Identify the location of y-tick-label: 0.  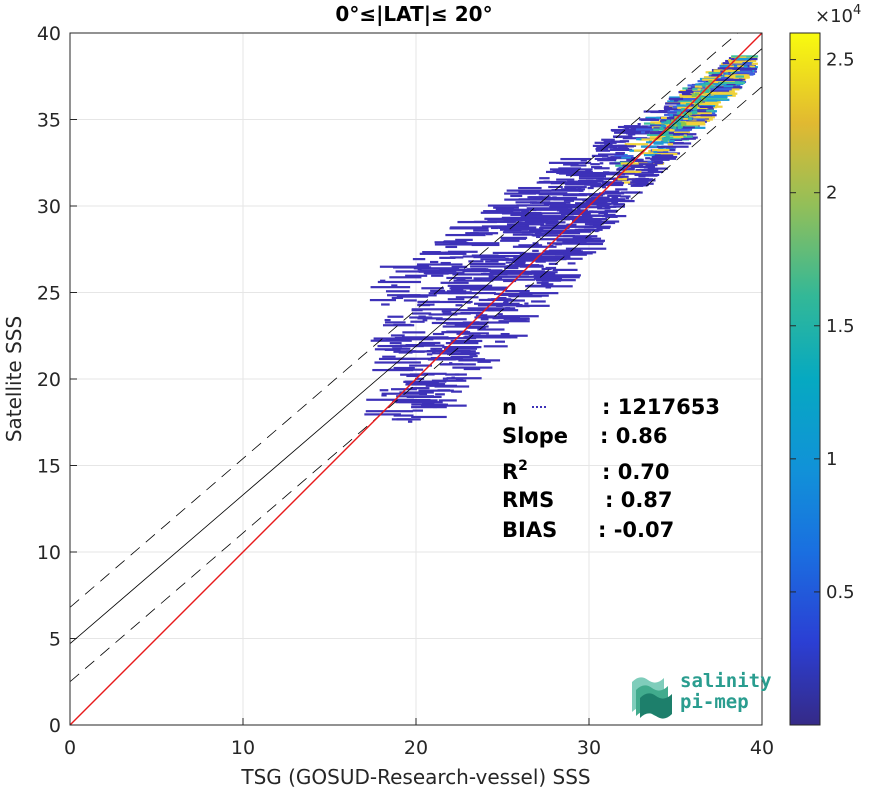
(55, 726).